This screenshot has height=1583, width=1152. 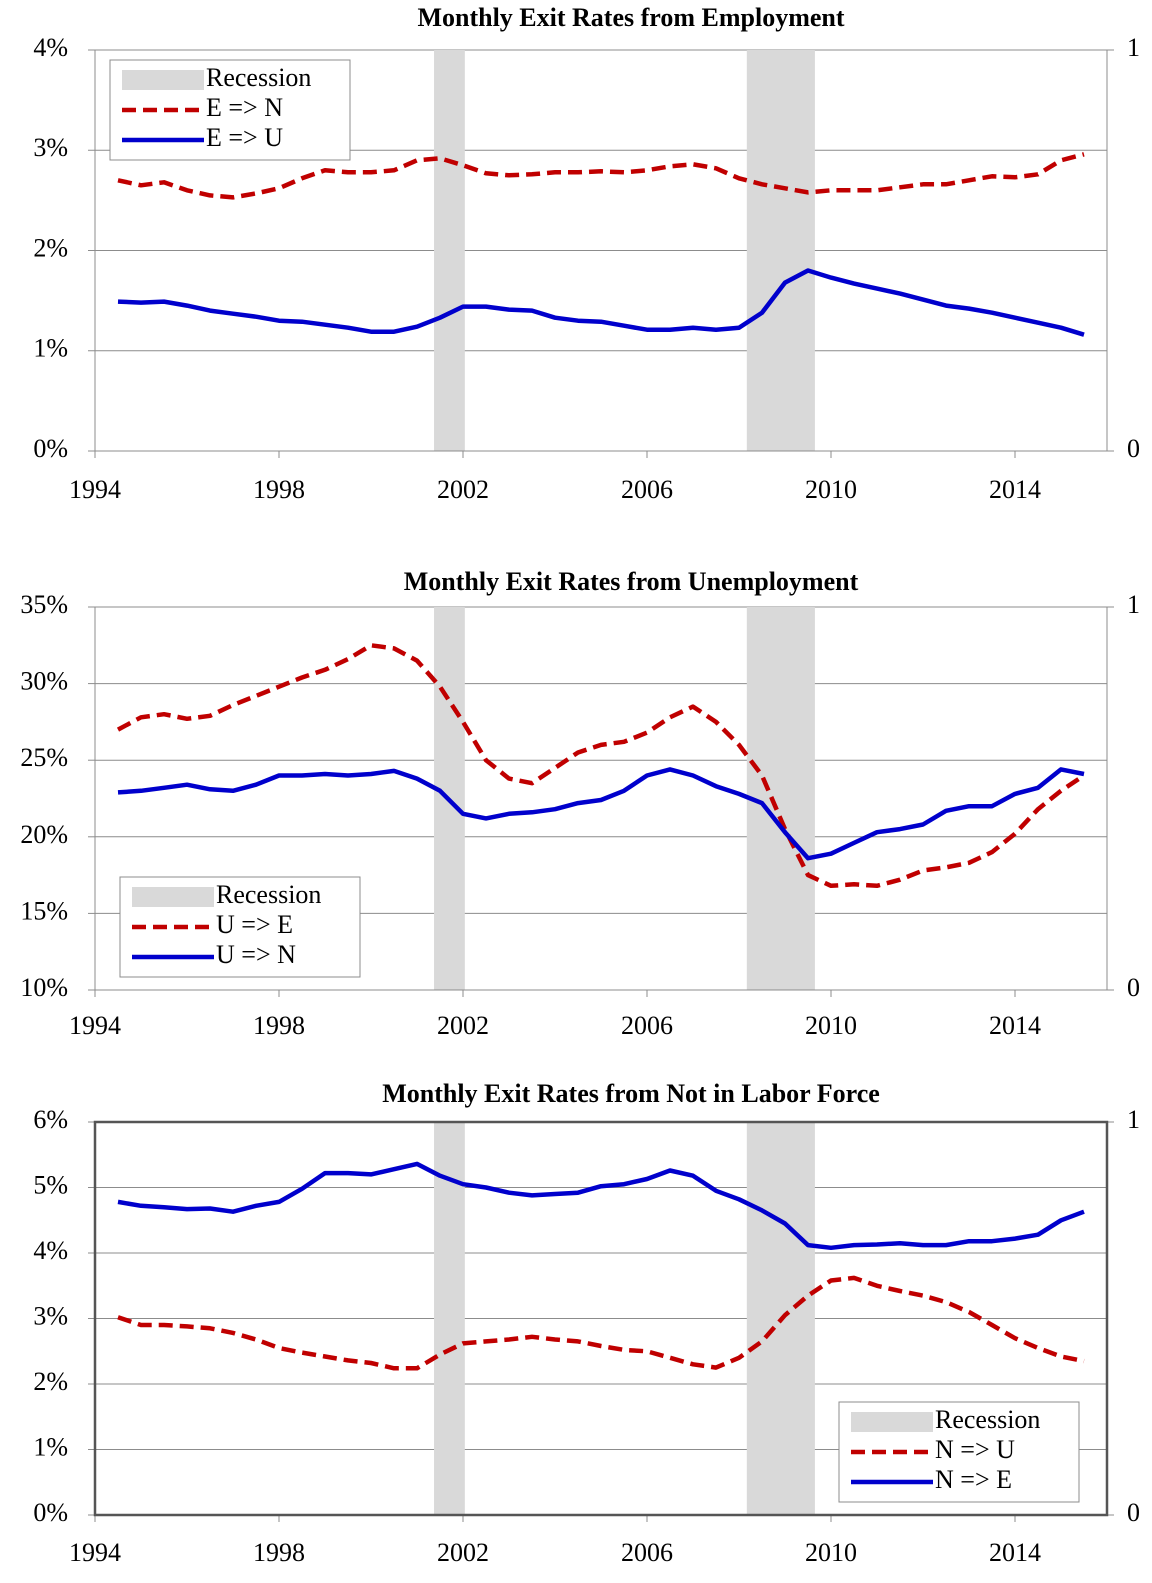 I want to click on y-tick-label: 35%, so click(x=44, y=604).